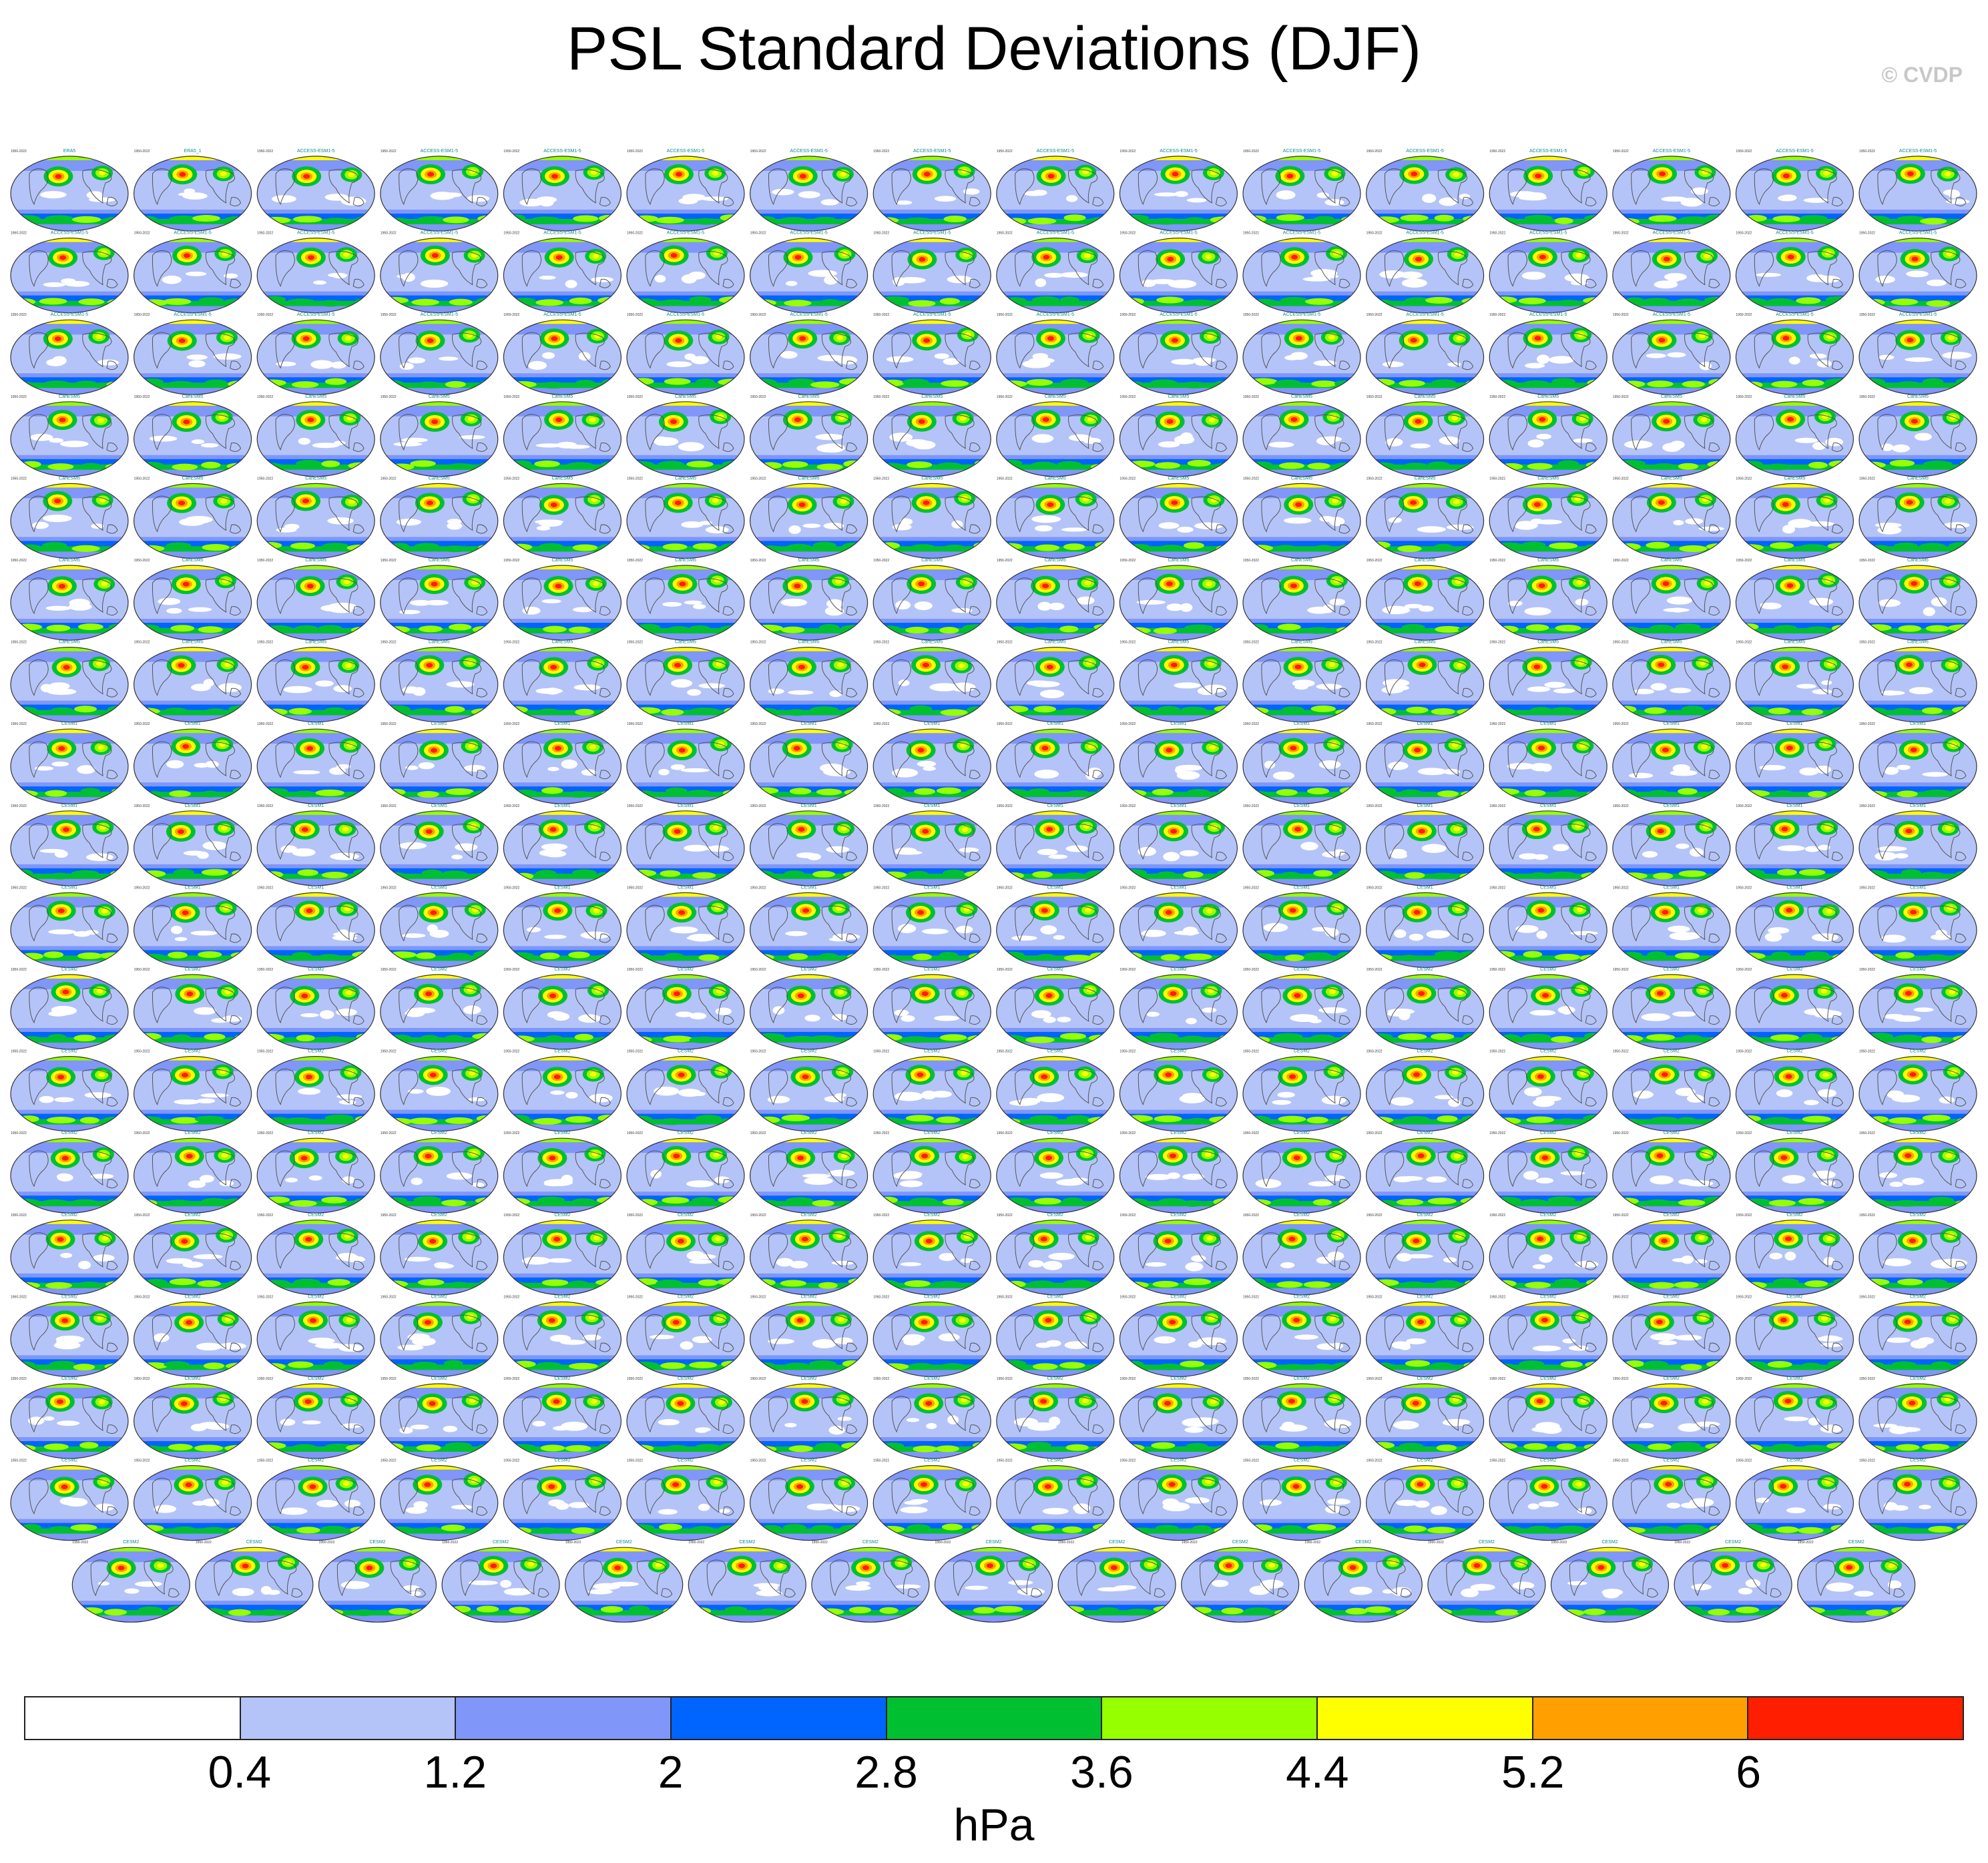  What do you see at coordinates (1749, 1772) in the screenshot?
I see `colorbar-tick-label: 6` at bounding box center [1749, 1772].